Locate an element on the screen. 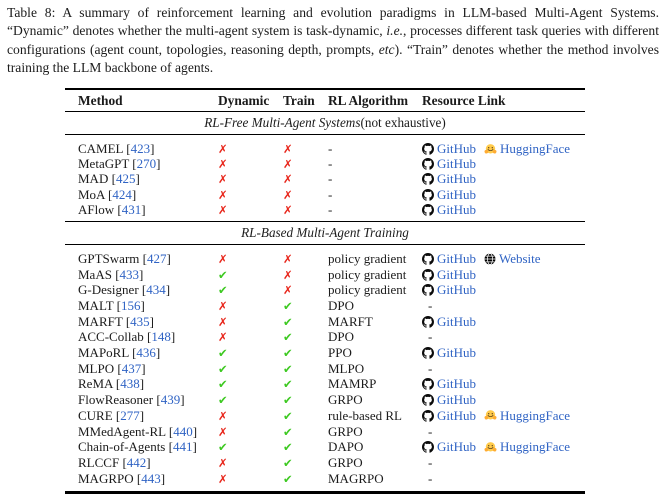  citation-link: 156 is located at coordinates (131, 305).